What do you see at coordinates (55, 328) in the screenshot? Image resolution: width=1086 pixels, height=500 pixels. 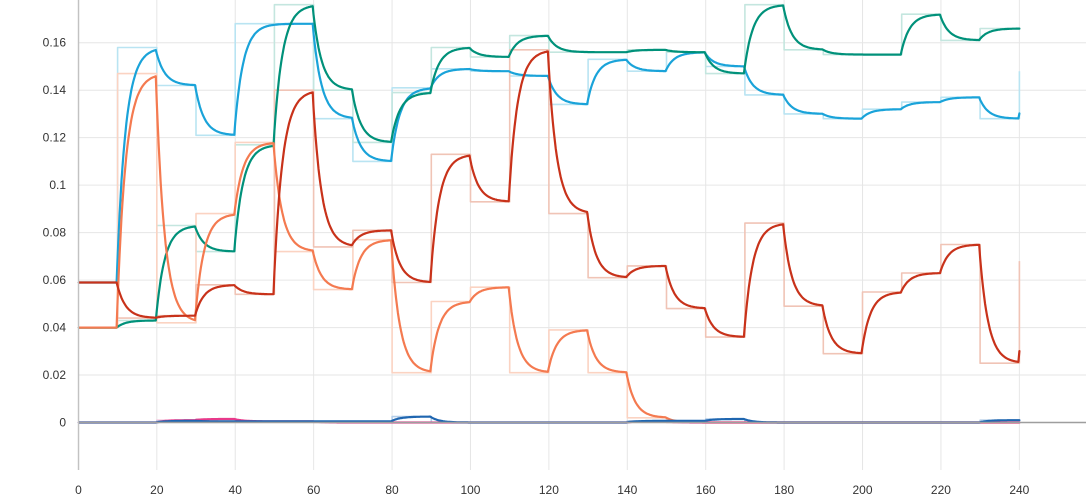 I see `y-tick-label-2: 0.04` at bounding box center [55, 328].